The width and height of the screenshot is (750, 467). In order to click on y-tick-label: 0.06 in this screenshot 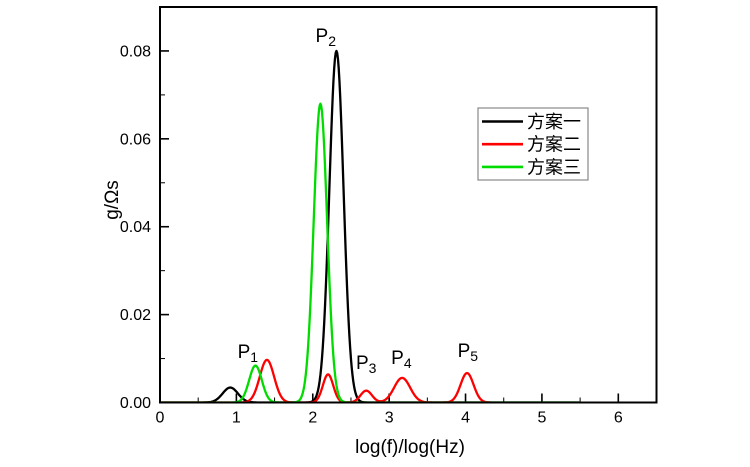, I will do `click(135, 139)`.